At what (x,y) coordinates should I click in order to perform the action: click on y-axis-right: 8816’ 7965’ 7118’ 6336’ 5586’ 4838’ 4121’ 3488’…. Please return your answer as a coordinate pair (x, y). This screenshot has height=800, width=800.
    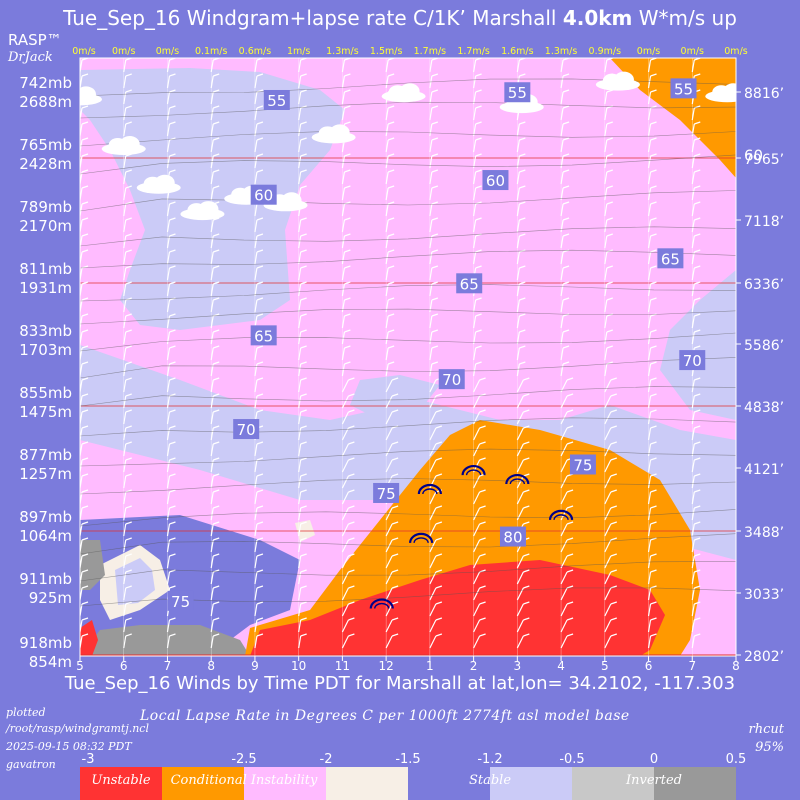
    Looking at the image, I should click on (760, 375).